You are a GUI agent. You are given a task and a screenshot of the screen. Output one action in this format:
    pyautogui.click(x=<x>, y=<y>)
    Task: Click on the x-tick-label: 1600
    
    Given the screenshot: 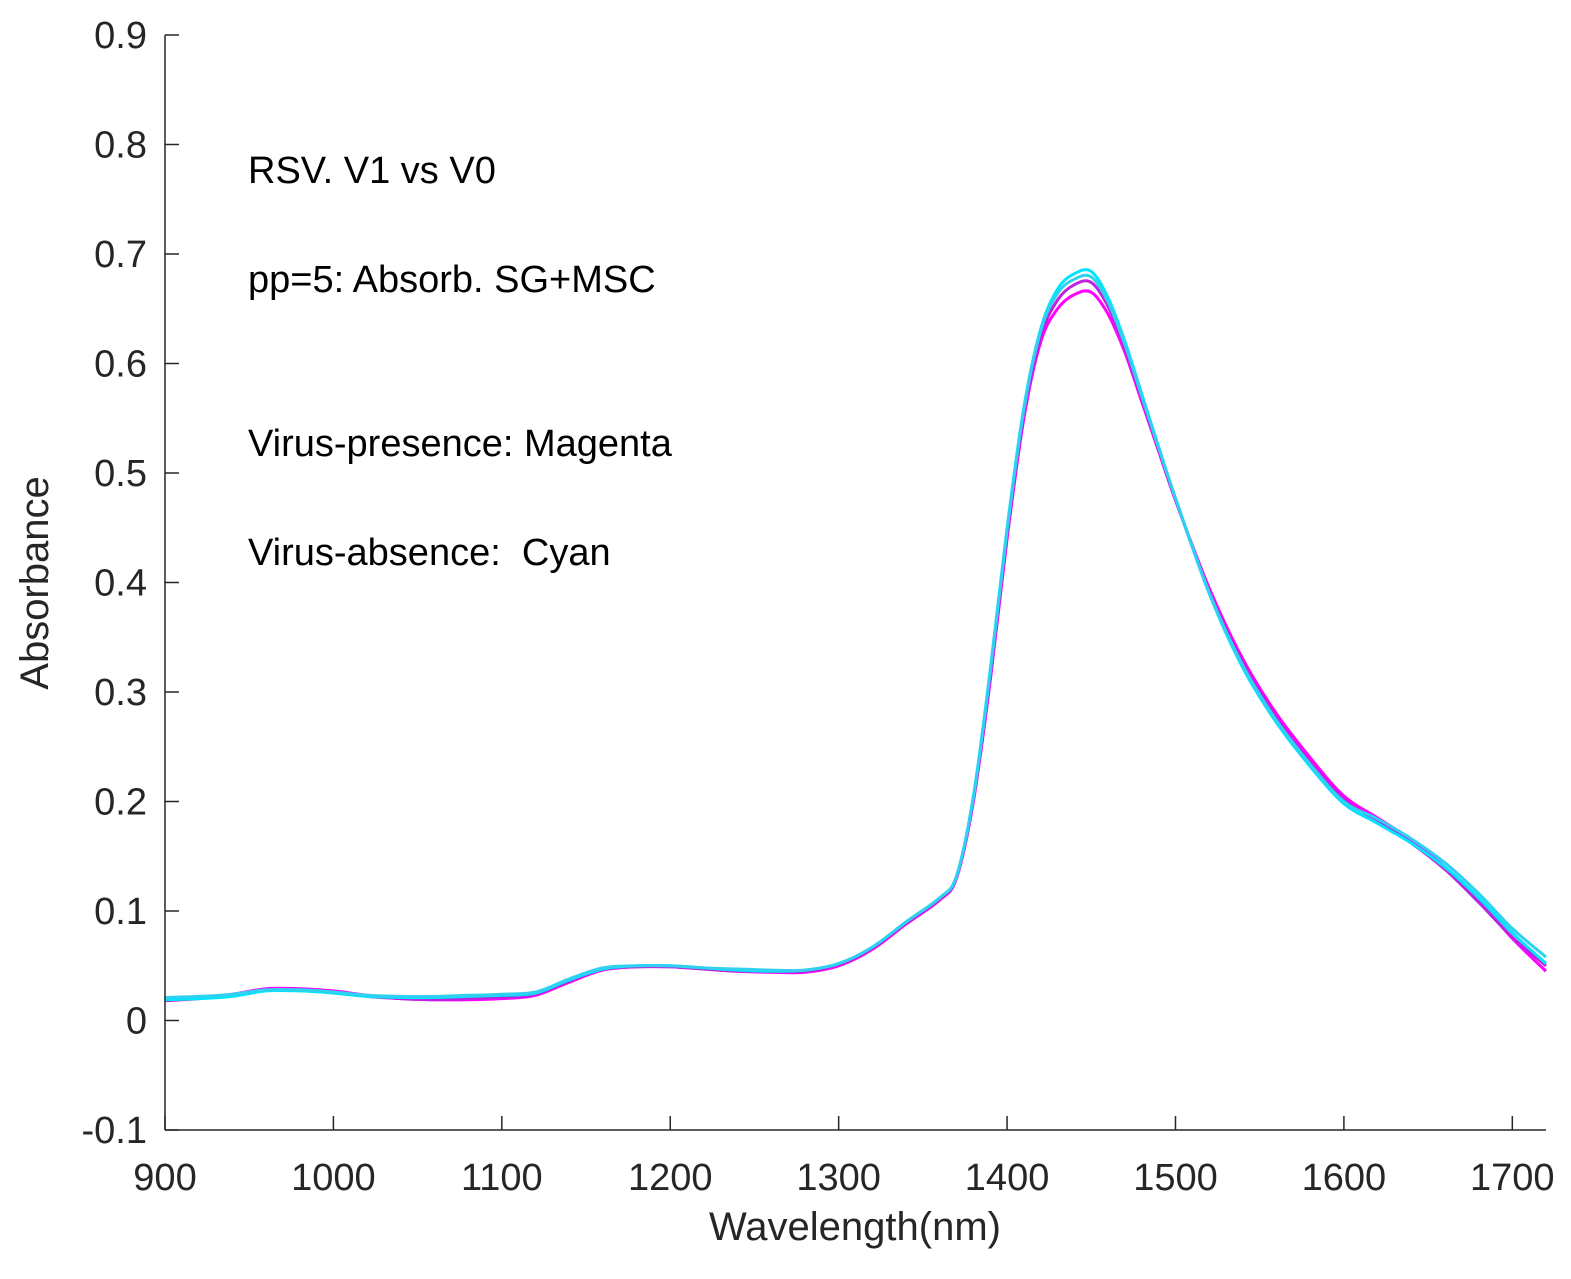 What is the action you would take?
    pyautogui.click(x=1344, y=1178)
    